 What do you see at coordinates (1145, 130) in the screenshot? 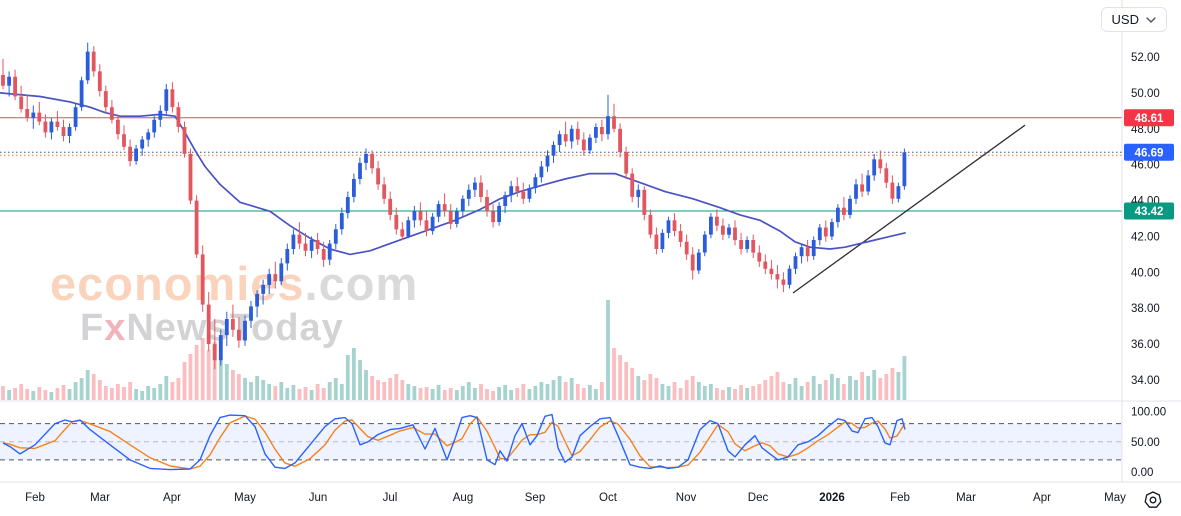
I see `price-axis-label: 48.00` at bounding box center [1145, 130].